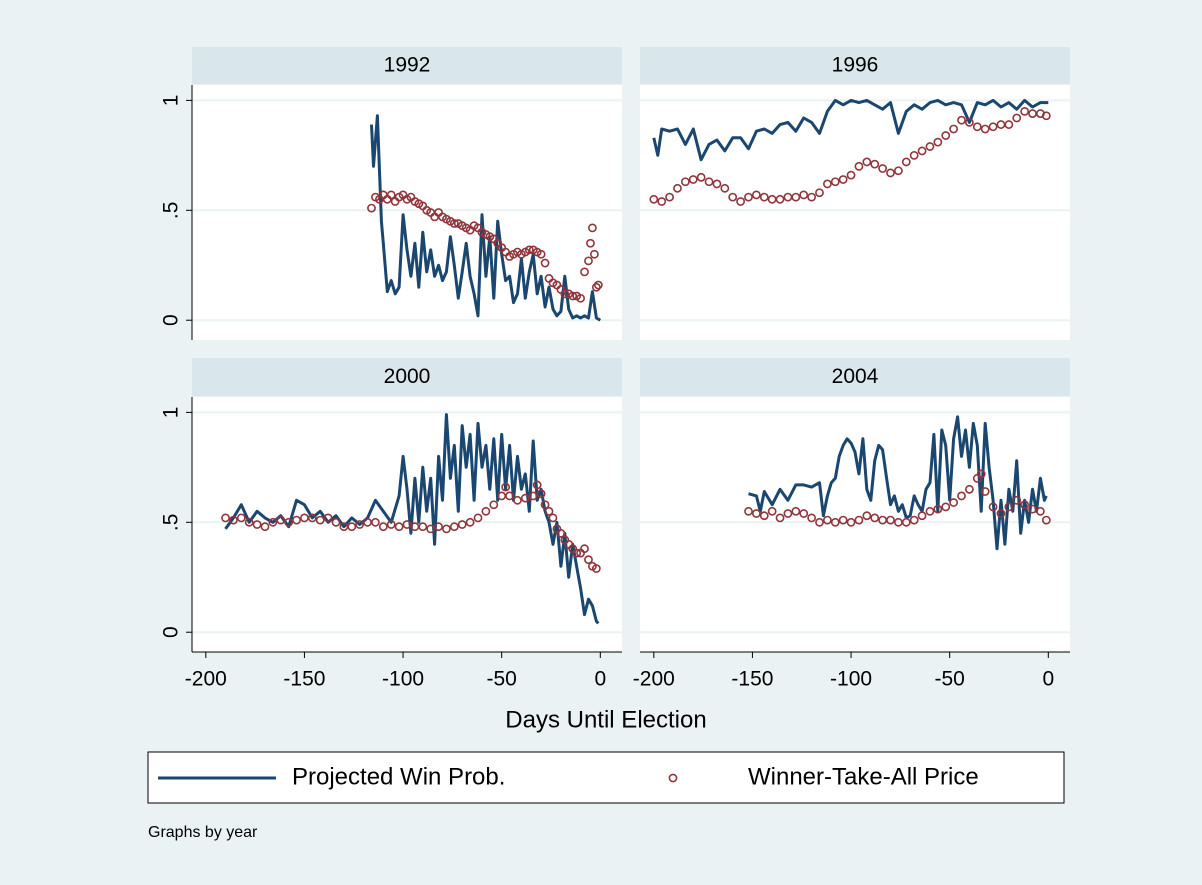 The height and width of the screenshot is (885, 1202). Describe the element at coordinates (171, 523) in the screenshot. I see `y-tick-label: .5` at that location.